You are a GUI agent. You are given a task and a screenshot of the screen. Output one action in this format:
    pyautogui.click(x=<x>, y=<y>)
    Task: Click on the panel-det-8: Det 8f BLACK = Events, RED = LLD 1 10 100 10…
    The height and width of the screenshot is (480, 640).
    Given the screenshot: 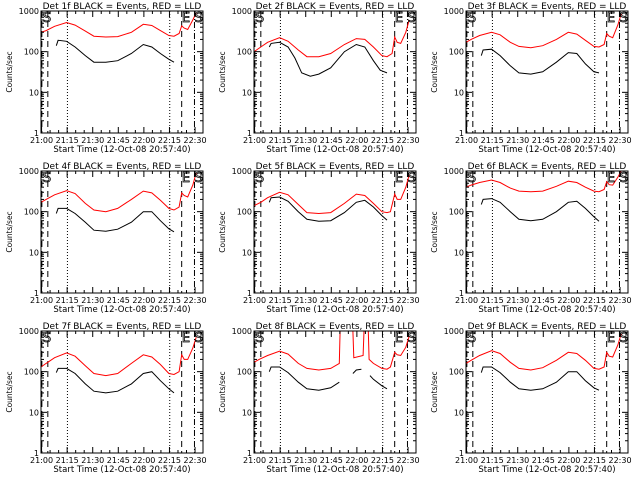 What is the action you would take?
    pyautogui.click(x=319, y=398)
    